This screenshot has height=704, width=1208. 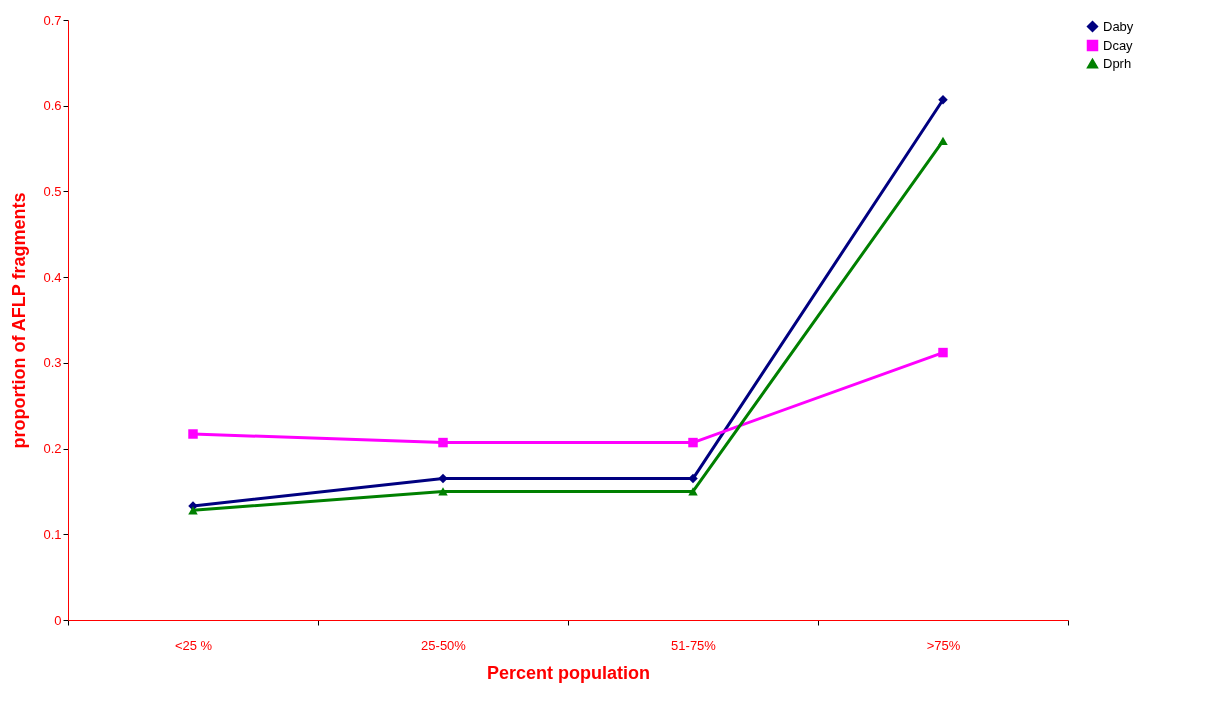 What do you see at coordinates (444, 645) in the screenshot?
I see `x-tick-label: 25-50%` at bounding box center [444, 645].